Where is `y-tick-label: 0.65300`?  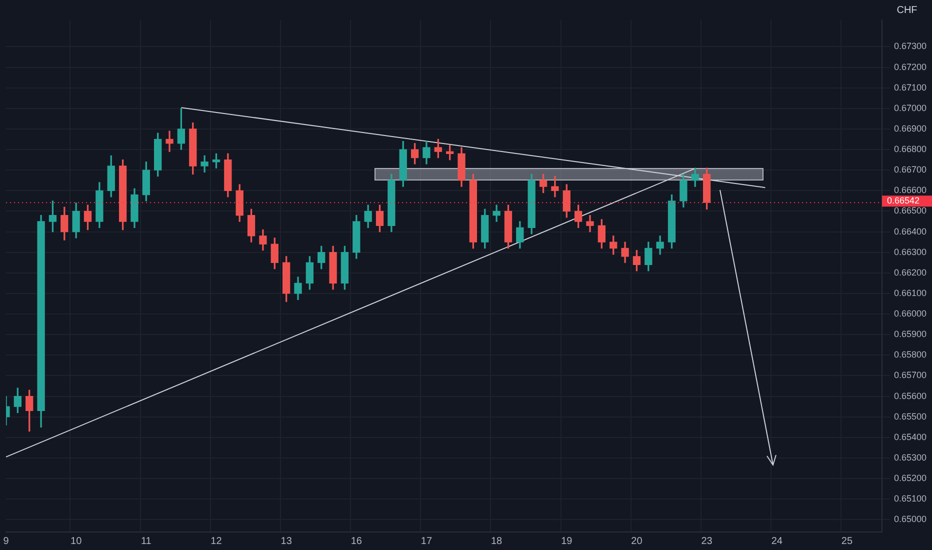
y-tick-label: 0.65300 is located at coordinates (910, 457).